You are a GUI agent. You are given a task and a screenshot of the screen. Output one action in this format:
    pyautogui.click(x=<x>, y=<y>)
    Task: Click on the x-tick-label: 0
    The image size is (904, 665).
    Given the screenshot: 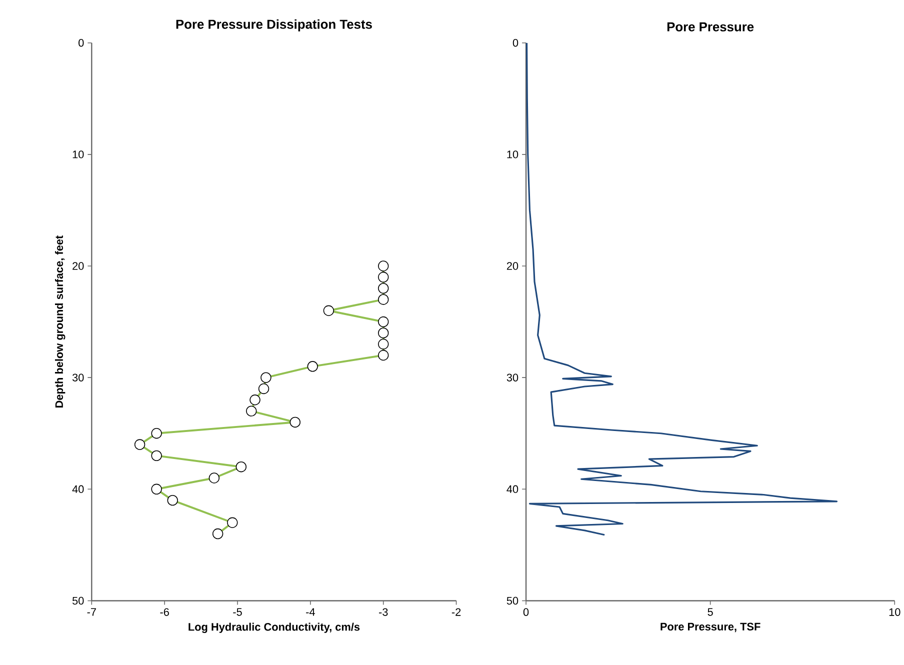 What is the action you would take?
    pyautogui.click(x=526, y=612)
    